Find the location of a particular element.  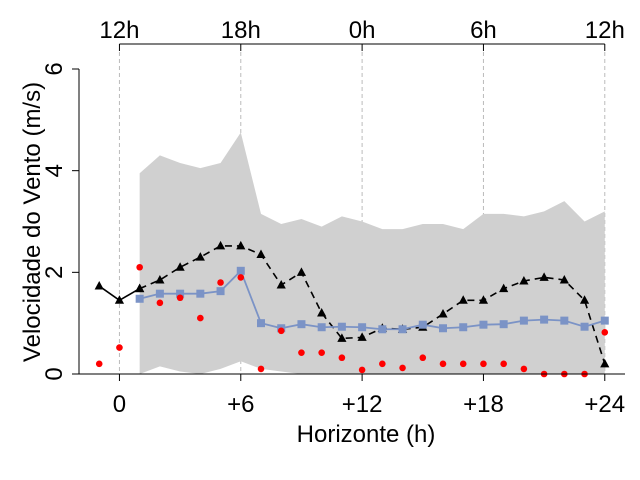

x-axis-title: Horizonte (h) is located at coordinates (366, 434).